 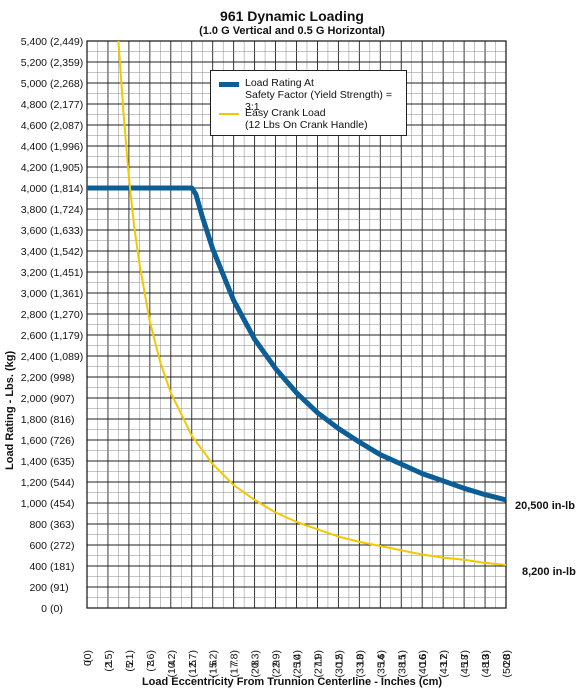 What do you see at coordinates (298, 660) in the screenshot?
I see `x-tick-label: 10` at bounding box center [298, 660].